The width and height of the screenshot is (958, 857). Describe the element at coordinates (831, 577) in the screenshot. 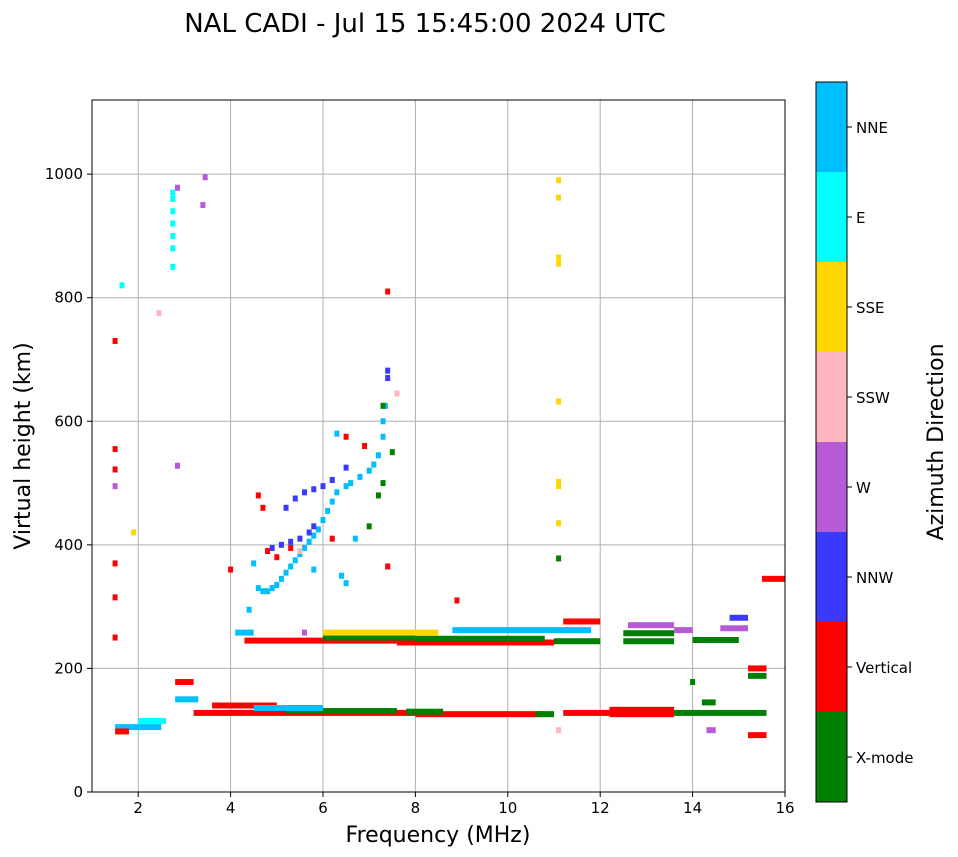

I see `colorbar-segment-nnw` at that location.